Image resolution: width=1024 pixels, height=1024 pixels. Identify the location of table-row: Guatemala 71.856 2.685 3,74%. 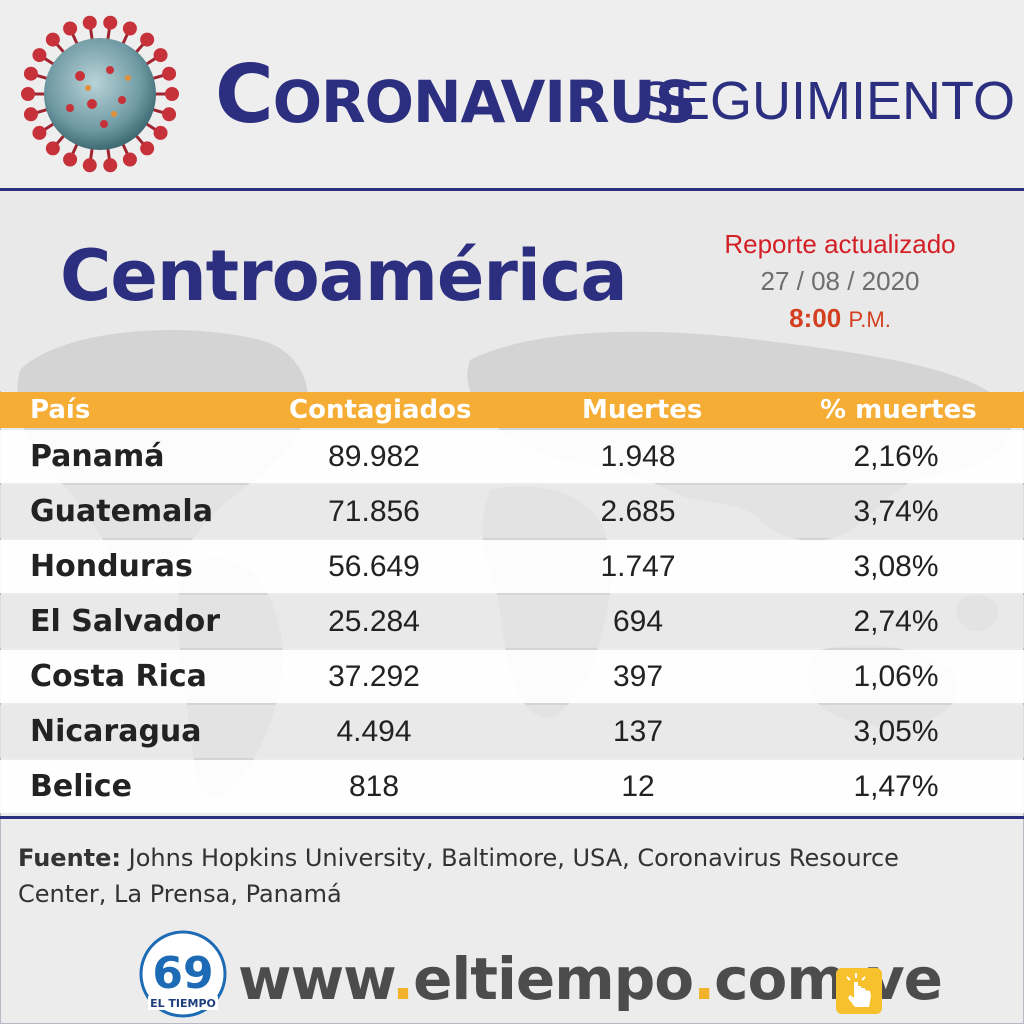
(512, 511).